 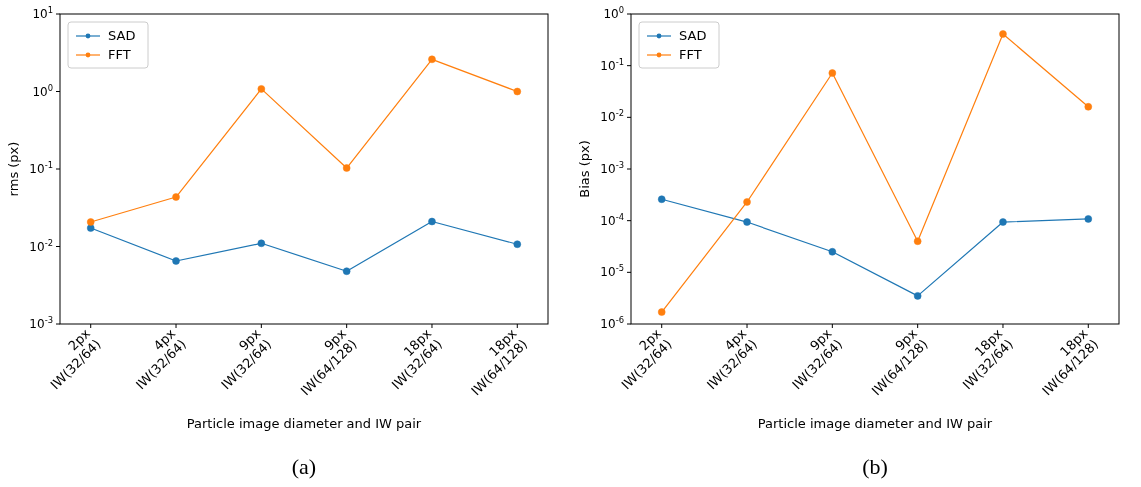 What do you see at coordinates (612, 323) in the screenshot?
I see `y-tick-label: 10$^{-6}$` at bounding box center [612, 323].